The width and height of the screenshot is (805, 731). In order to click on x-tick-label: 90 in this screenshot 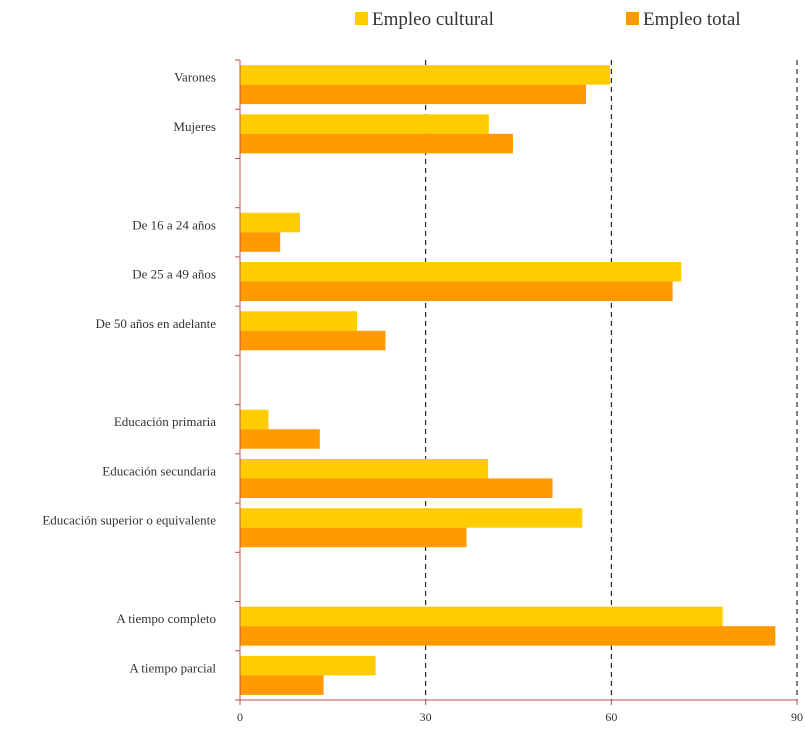, I will do `click(797, 717)`.